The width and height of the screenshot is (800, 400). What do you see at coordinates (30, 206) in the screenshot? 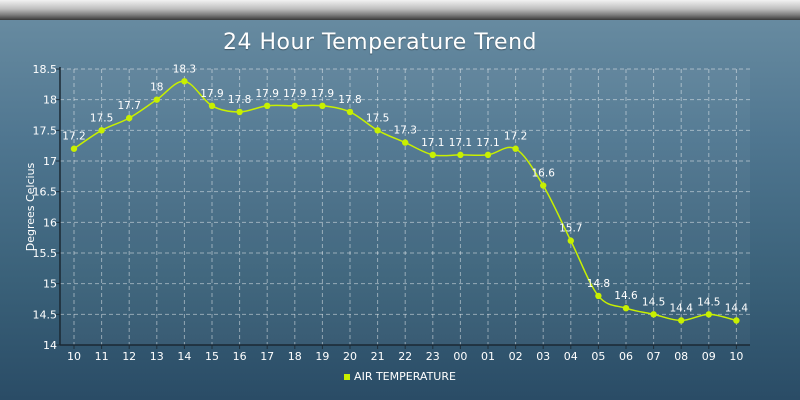
I see `y-axis-label: Degrees Celcius` at bounding box center [30, 206].